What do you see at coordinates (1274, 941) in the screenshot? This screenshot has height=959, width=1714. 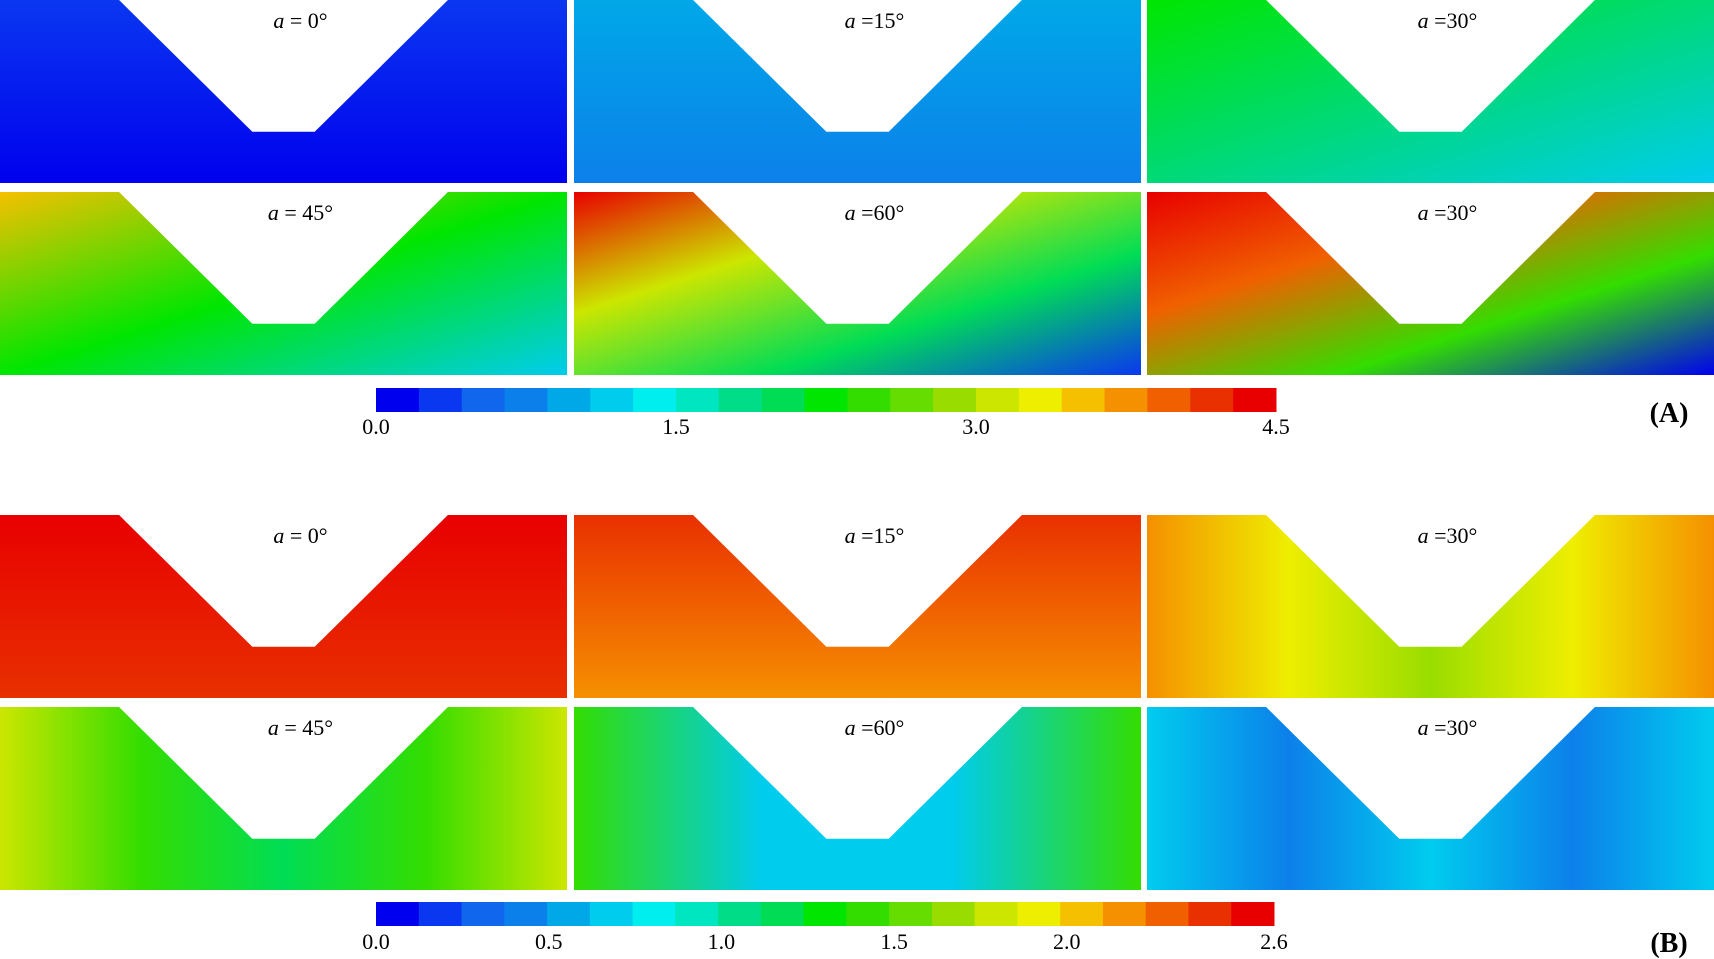 I see `colorbar-tick-label: 2.6` at bounding box center [1274, 941].